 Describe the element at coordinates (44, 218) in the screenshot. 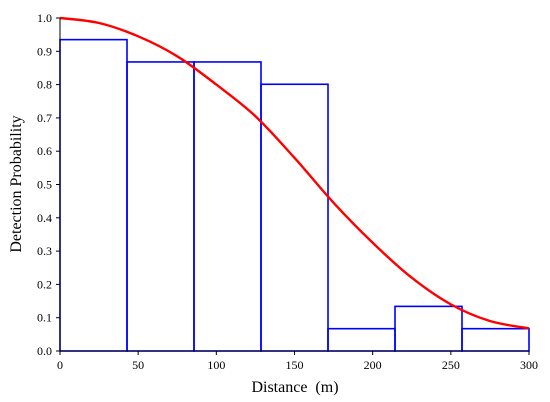

I see `y-tick-label: 0.4` at that location.